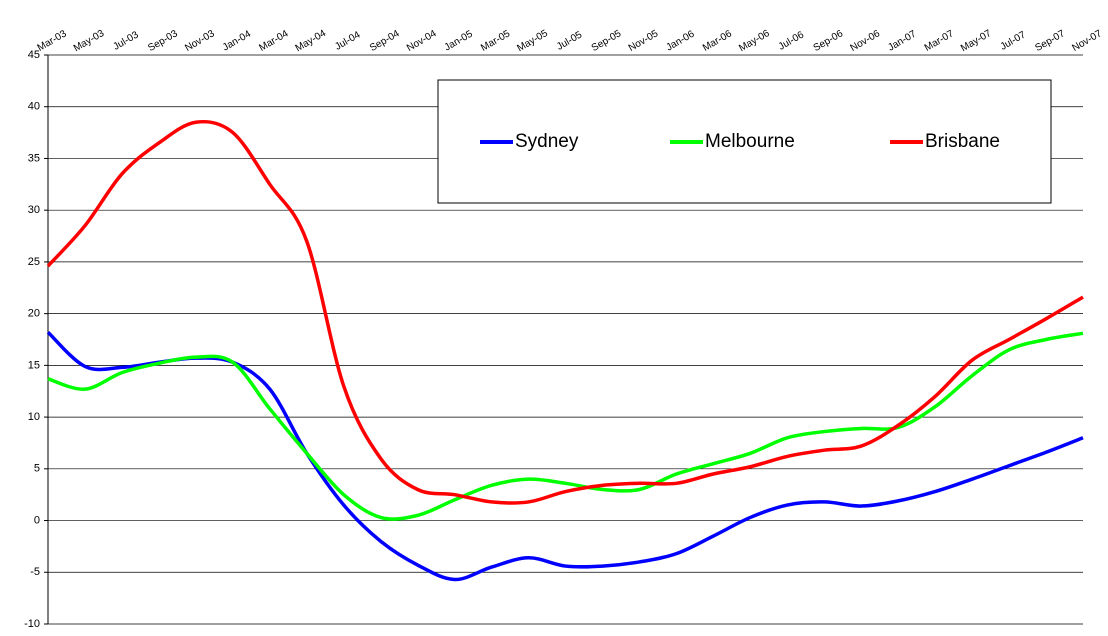  I want to click on legend-label: Brisbane, so click(962, 141).